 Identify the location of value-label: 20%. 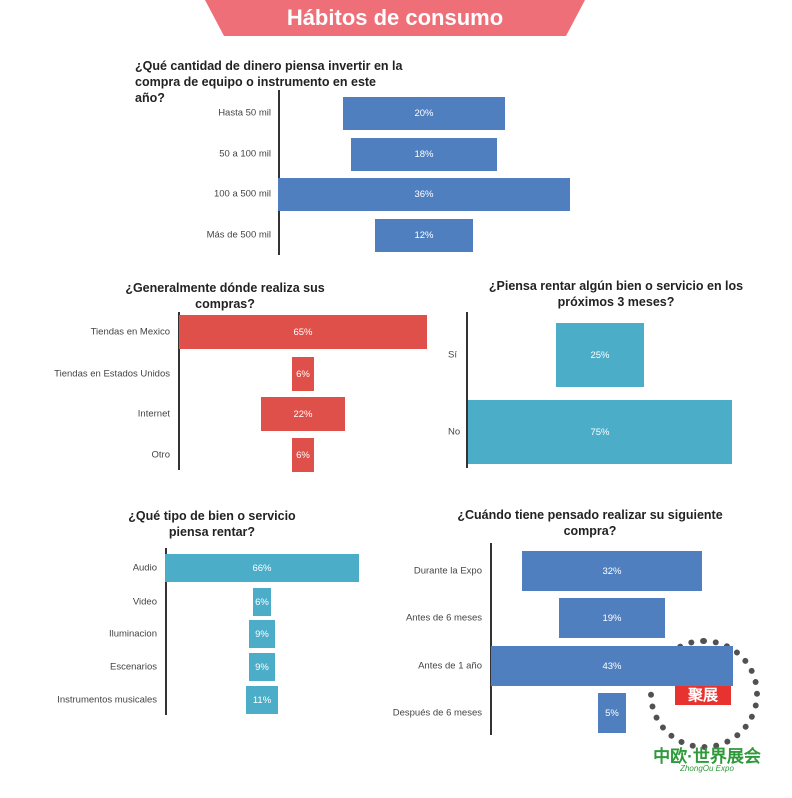
(424, 113).